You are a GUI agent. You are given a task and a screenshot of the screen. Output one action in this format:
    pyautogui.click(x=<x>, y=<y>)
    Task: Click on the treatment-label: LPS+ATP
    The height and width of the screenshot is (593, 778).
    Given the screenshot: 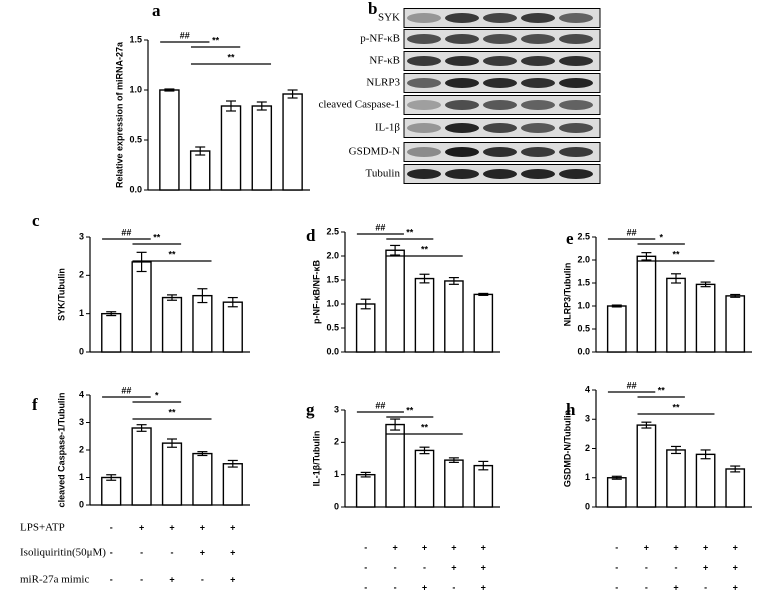 What is the action you would take?
    pyautogui.click(x=42, y=528)
    